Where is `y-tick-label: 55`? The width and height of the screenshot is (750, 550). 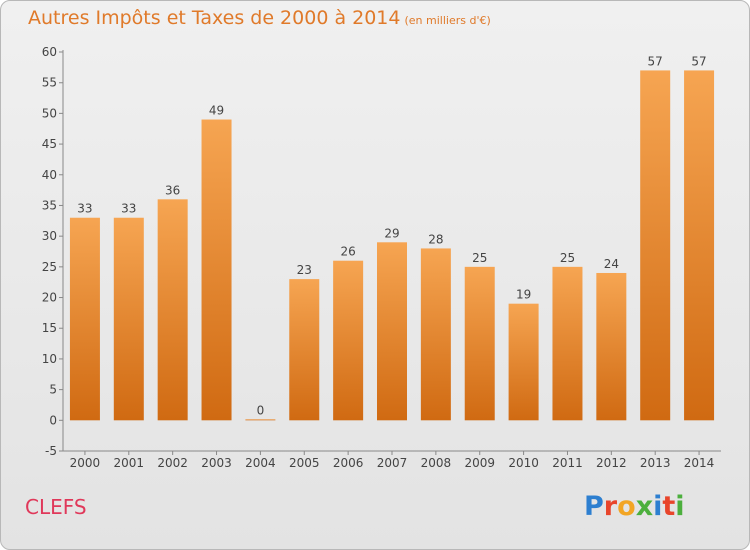
y-tick-label: 55 is located at coordinates (49, 83).